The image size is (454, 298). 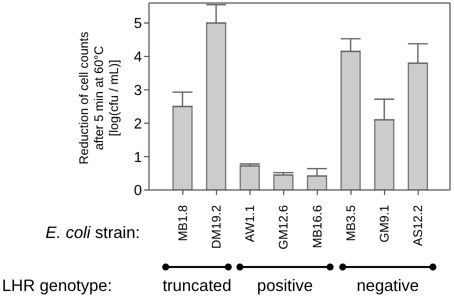 I want to click on x-tick-label: MB3.5, so click(x=351, y=223).